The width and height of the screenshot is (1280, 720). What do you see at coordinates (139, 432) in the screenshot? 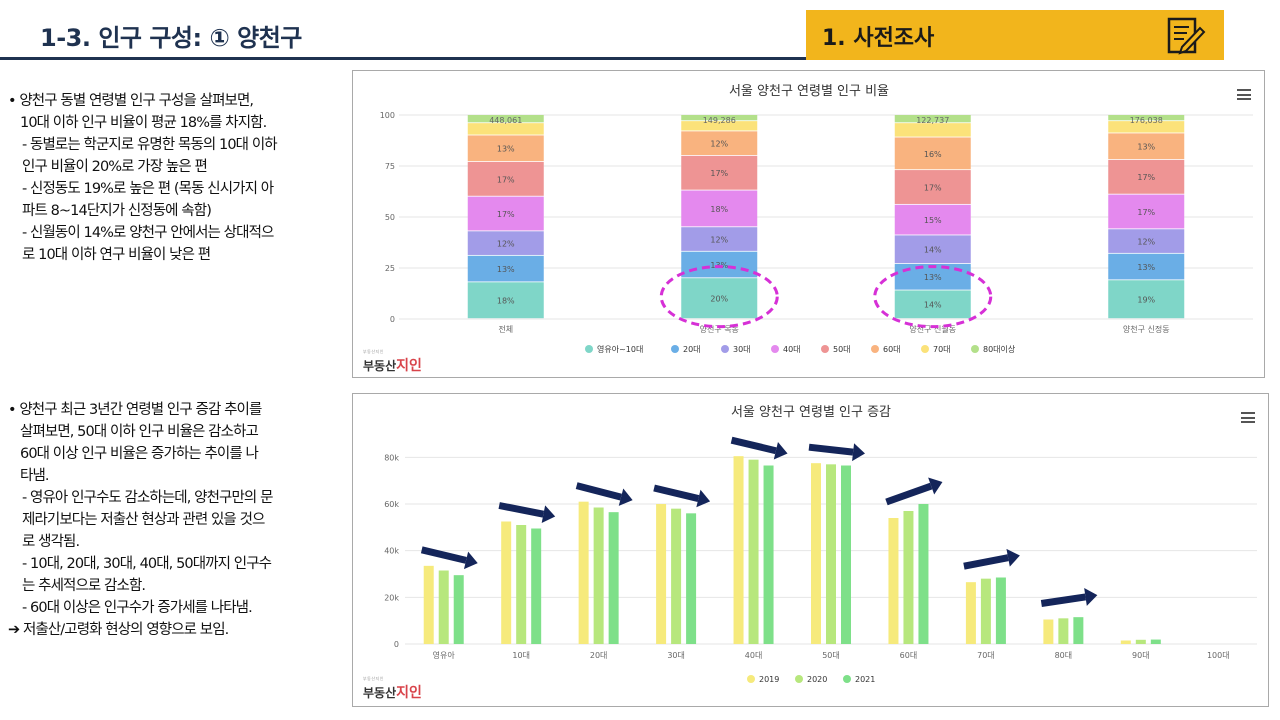
I see `bullet-line: 살펴보면, 50대 이하 인구 비율은 감소하고` at bounding box center [139, 432].